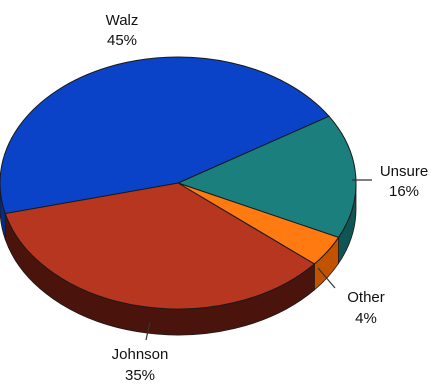 This screenshot has height=387, width=440. Describe the element at coordinates (326, 278) in the screenshot. I see `leader-line-other` at that location.